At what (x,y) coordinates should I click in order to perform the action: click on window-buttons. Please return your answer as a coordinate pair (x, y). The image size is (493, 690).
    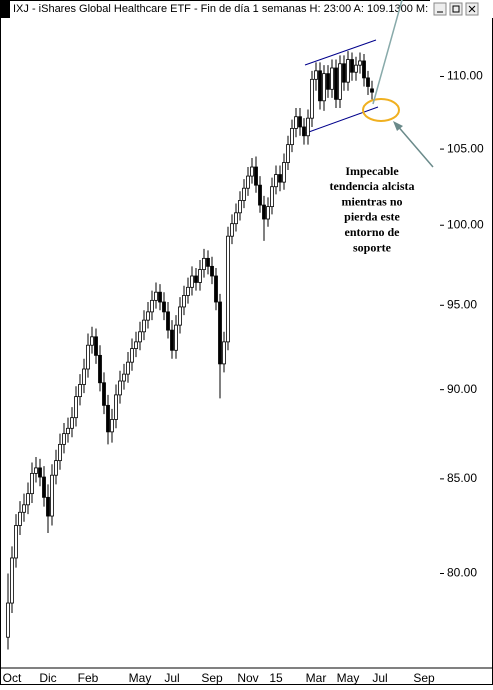
    Looking at the image, I should click on (456, 9).